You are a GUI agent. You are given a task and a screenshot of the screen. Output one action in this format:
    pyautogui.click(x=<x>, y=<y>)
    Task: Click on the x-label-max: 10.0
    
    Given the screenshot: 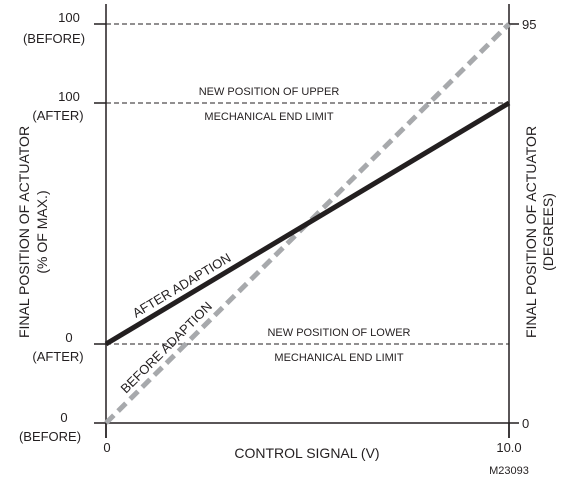 What is the action you would take?
    pyautogui.click(x=508, y=447)
    